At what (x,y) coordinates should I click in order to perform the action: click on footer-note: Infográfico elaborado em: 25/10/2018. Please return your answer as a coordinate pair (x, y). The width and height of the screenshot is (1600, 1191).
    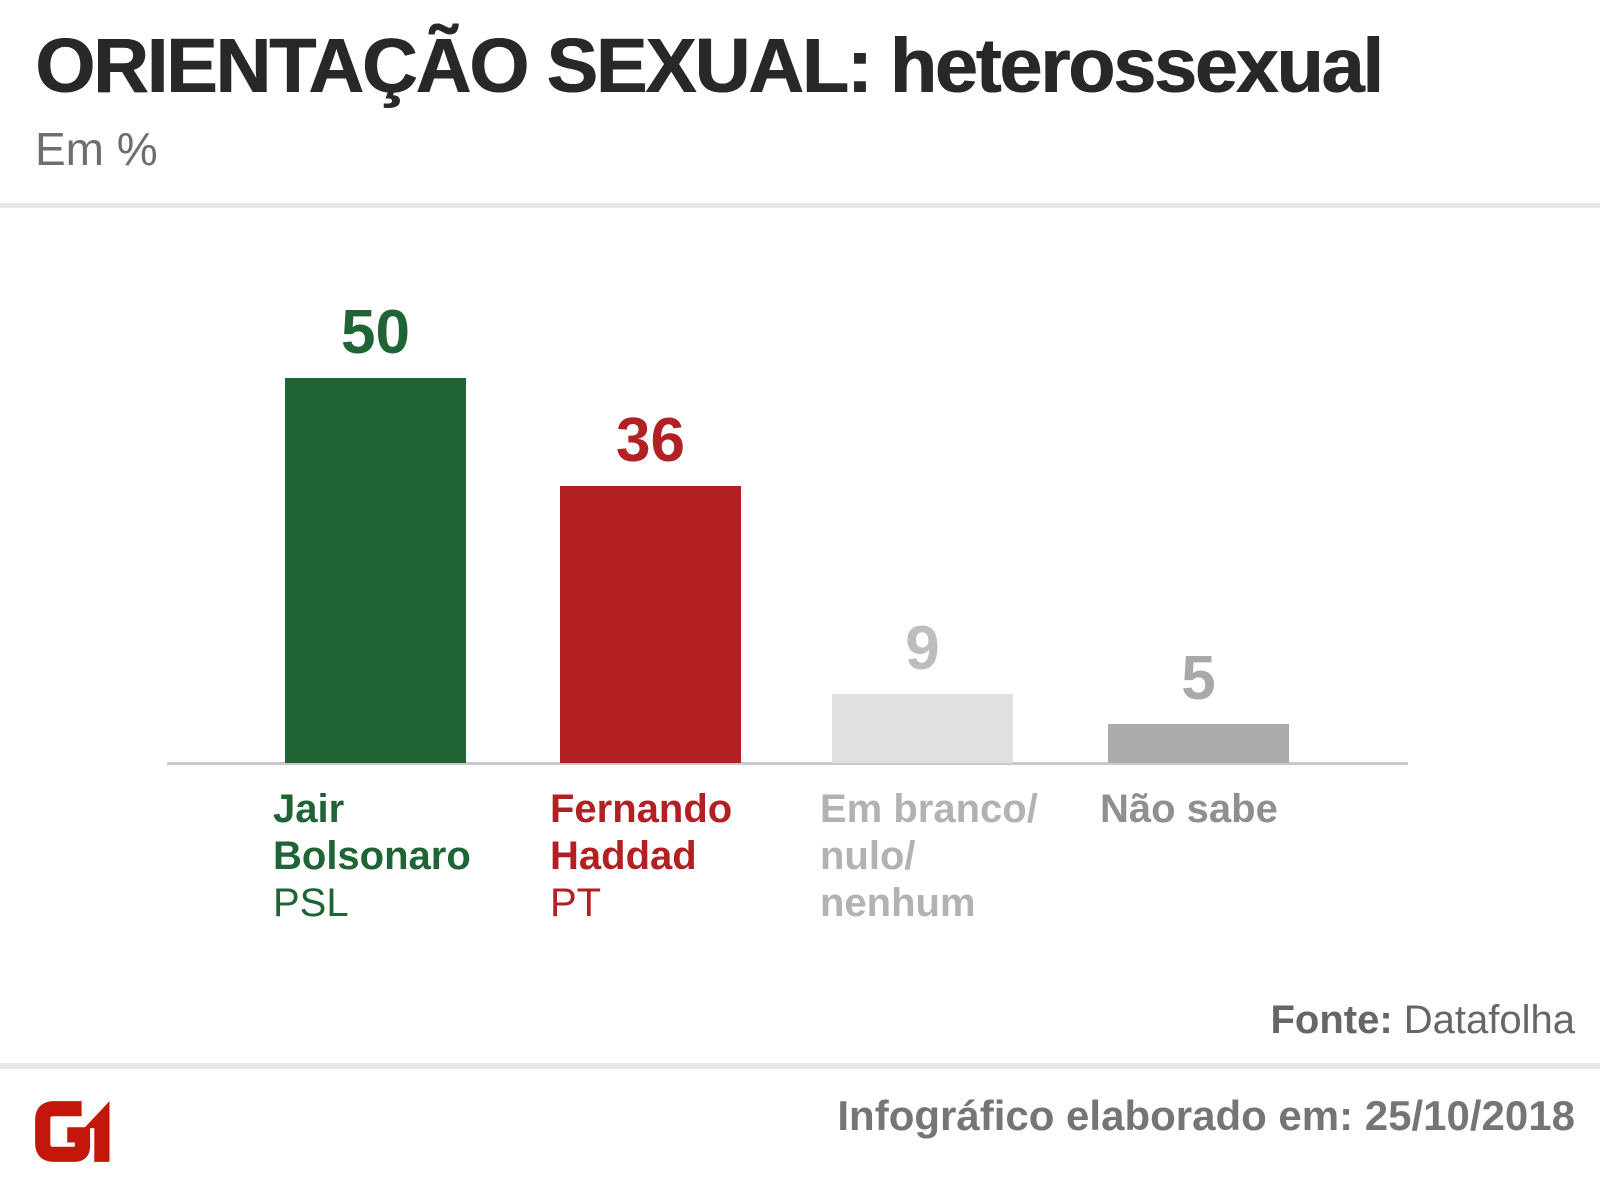
    Looking at the image, I should click on (1206, 1115).